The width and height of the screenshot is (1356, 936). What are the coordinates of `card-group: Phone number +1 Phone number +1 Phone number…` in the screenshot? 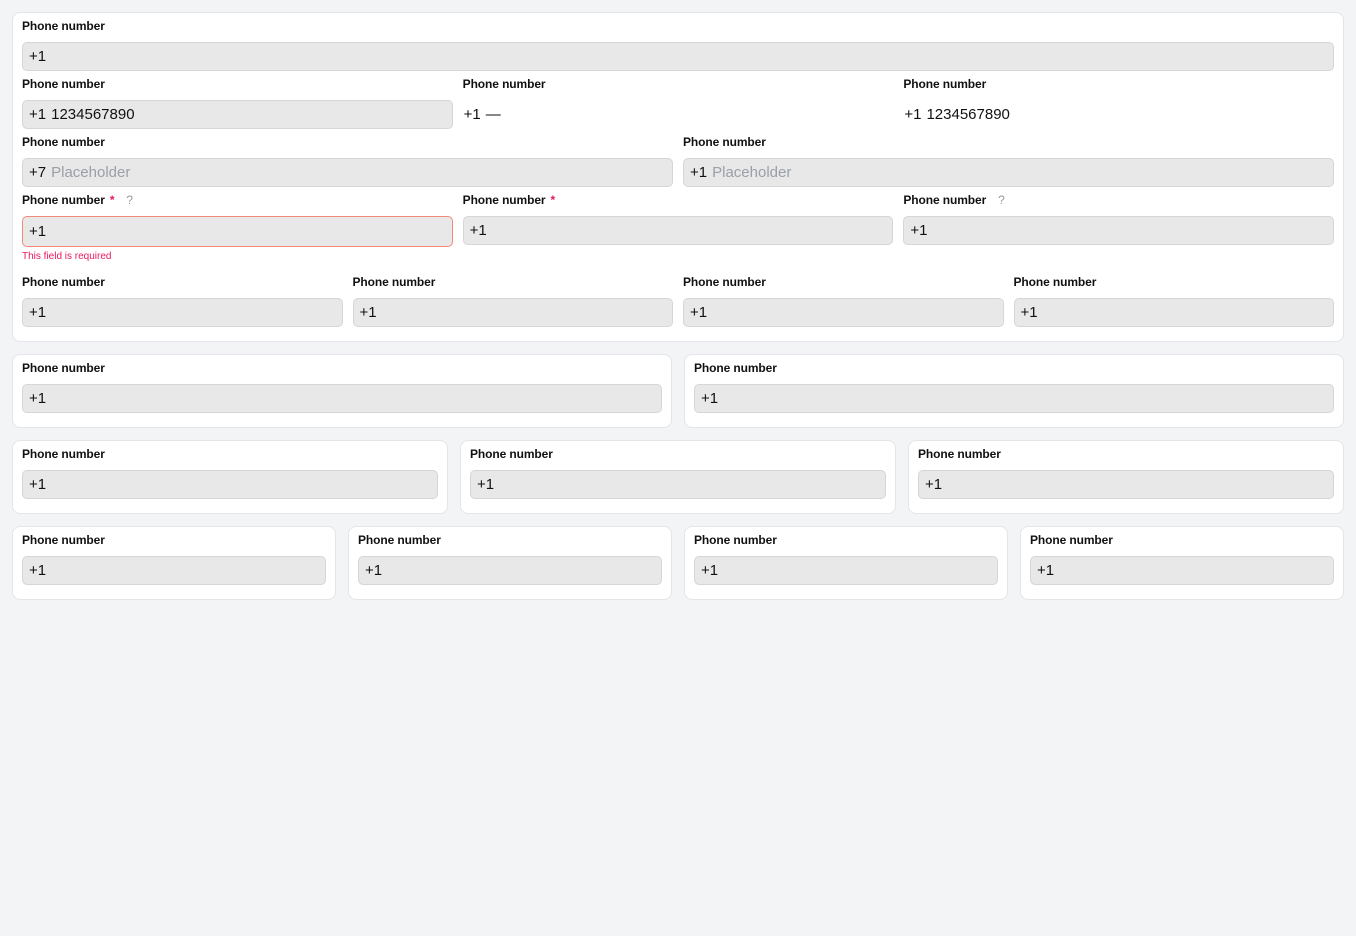 It's located at (678, 477).